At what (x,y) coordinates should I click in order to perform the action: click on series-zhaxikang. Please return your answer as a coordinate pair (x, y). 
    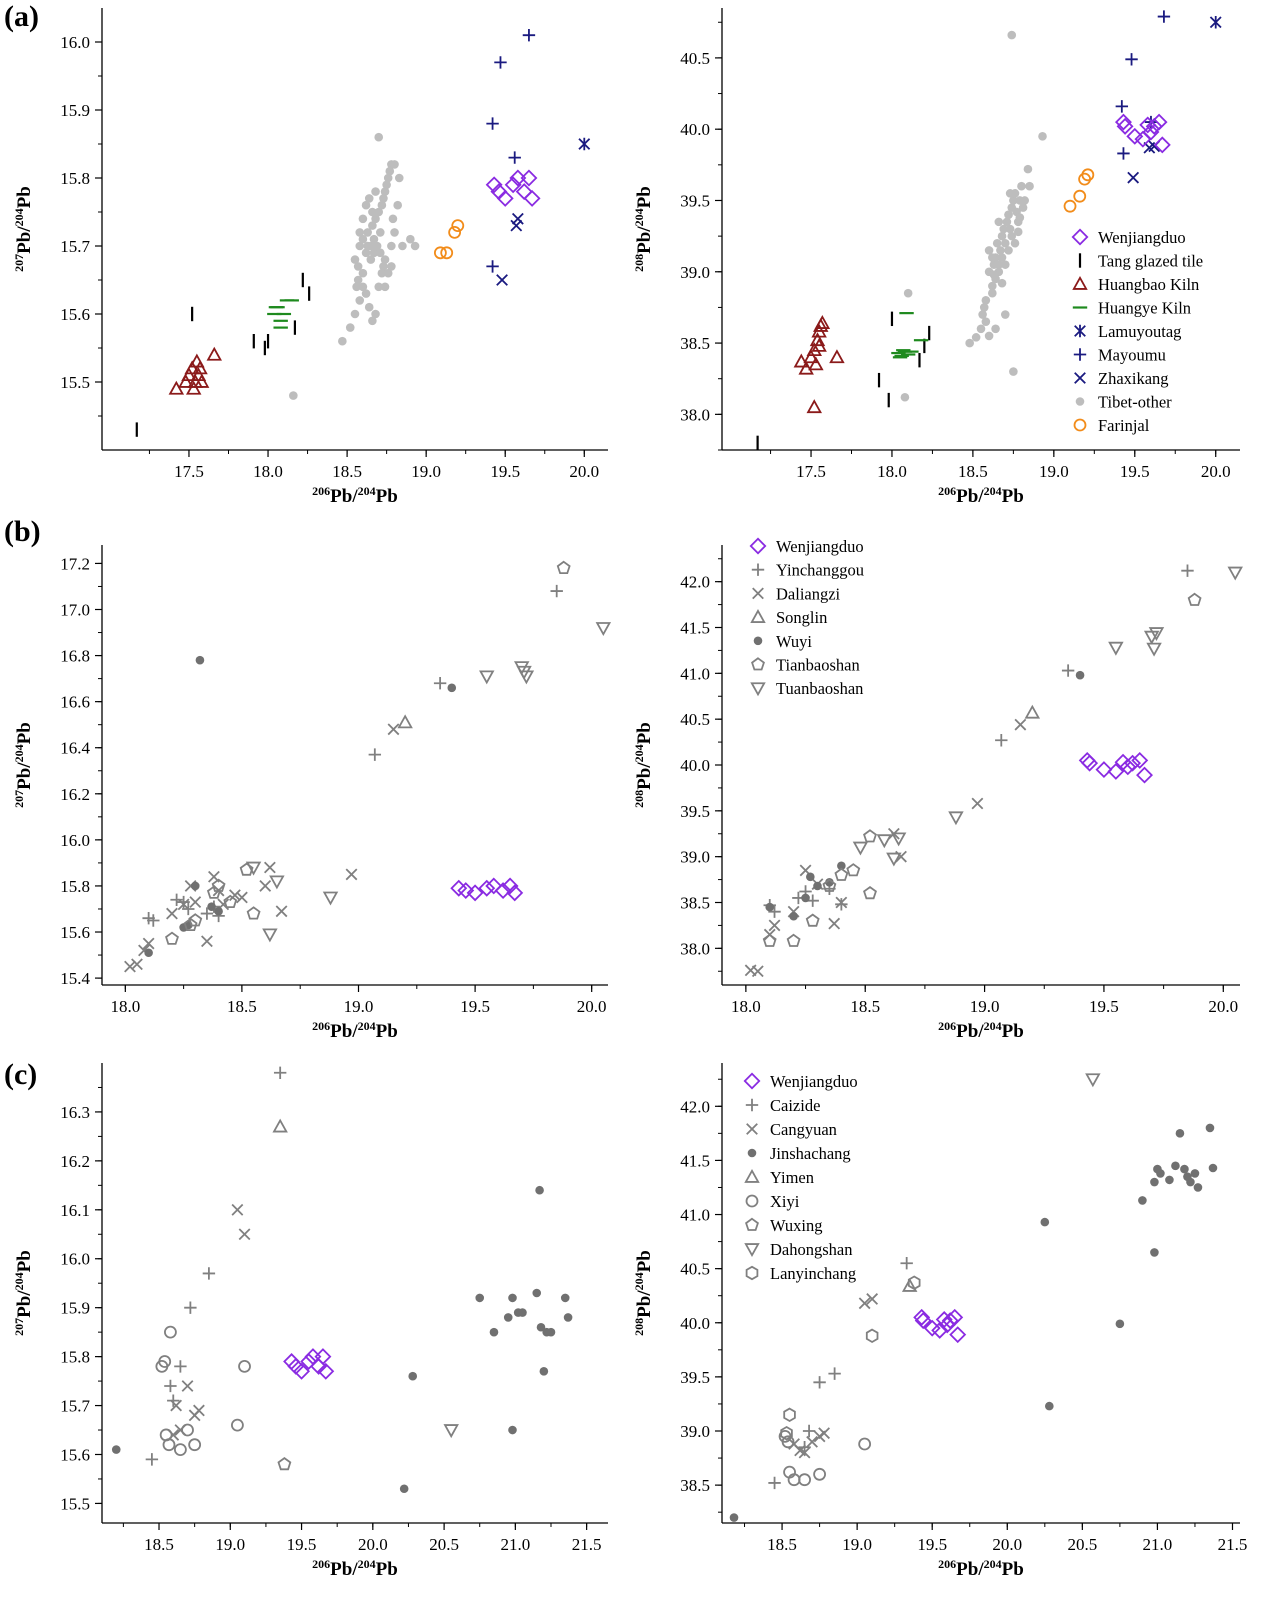
    Looking at the image, I should click on (1144, 162).